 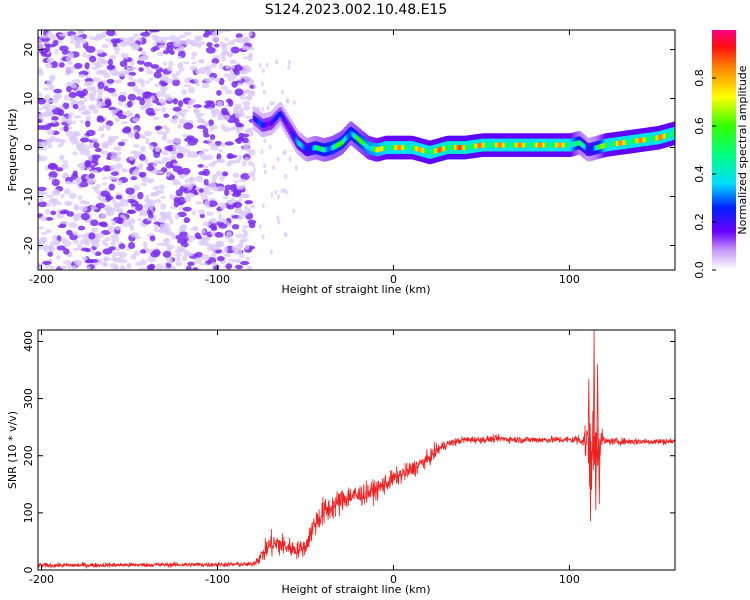 What do you see at coordinates (28, 147) in the screenshot?
I see `y-tick-label: 0` at bounding box center [28, 147].